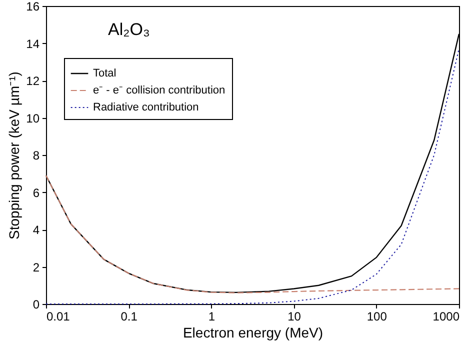 The image size is (474, 348). Describe the element at coordinates (33, 7) in the screenshot. I see `y-tick-label: 16` at that location.